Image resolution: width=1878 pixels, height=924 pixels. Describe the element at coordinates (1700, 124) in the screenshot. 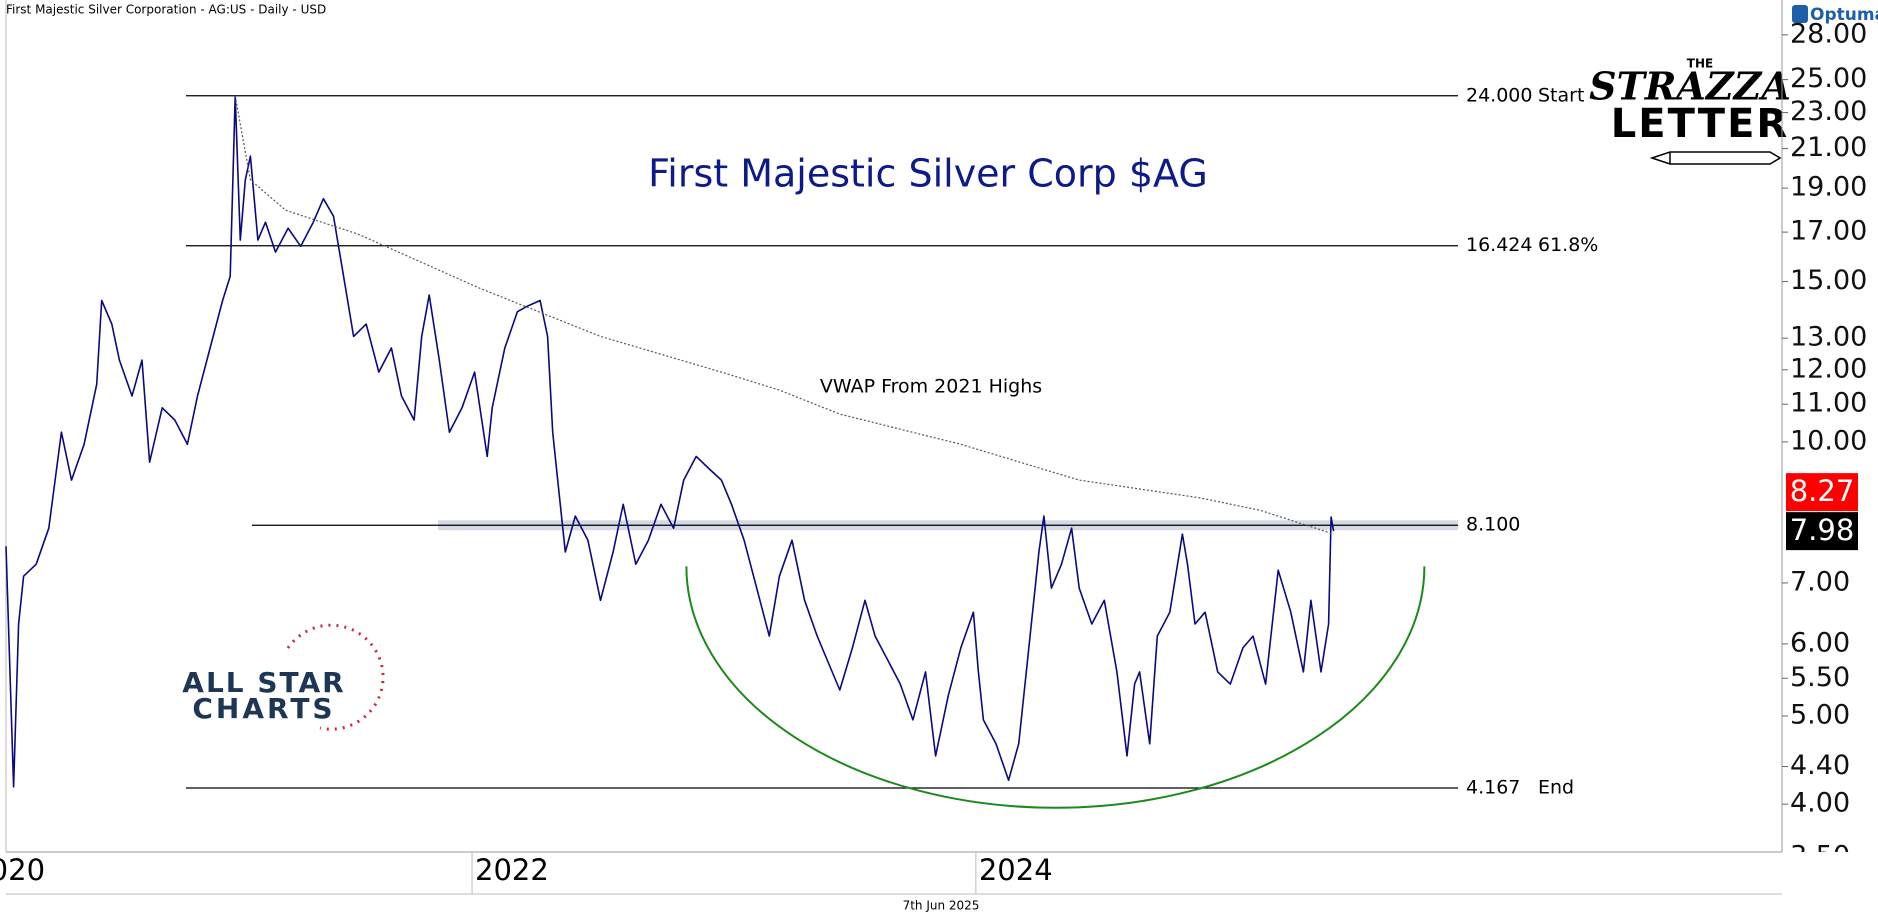

I see `logo-text: LETTER` at that location.